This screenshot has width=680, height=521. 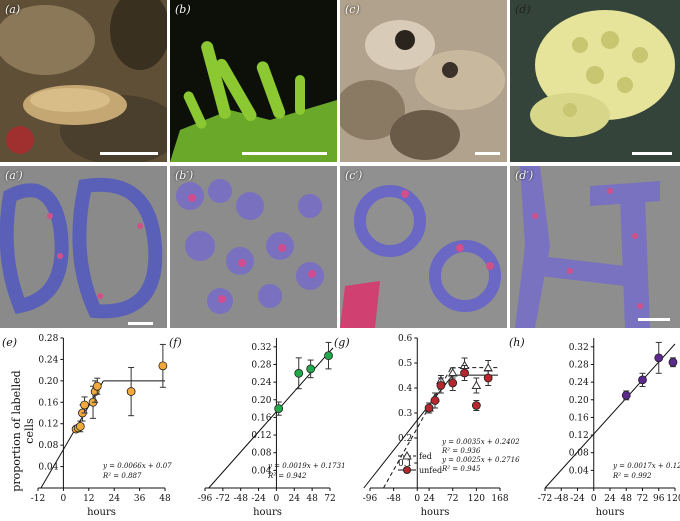 What do you see at coordinates (184, 175) in the screenshot?
I see `micro-b-label: (b′)` at bounding box center [184, 175].